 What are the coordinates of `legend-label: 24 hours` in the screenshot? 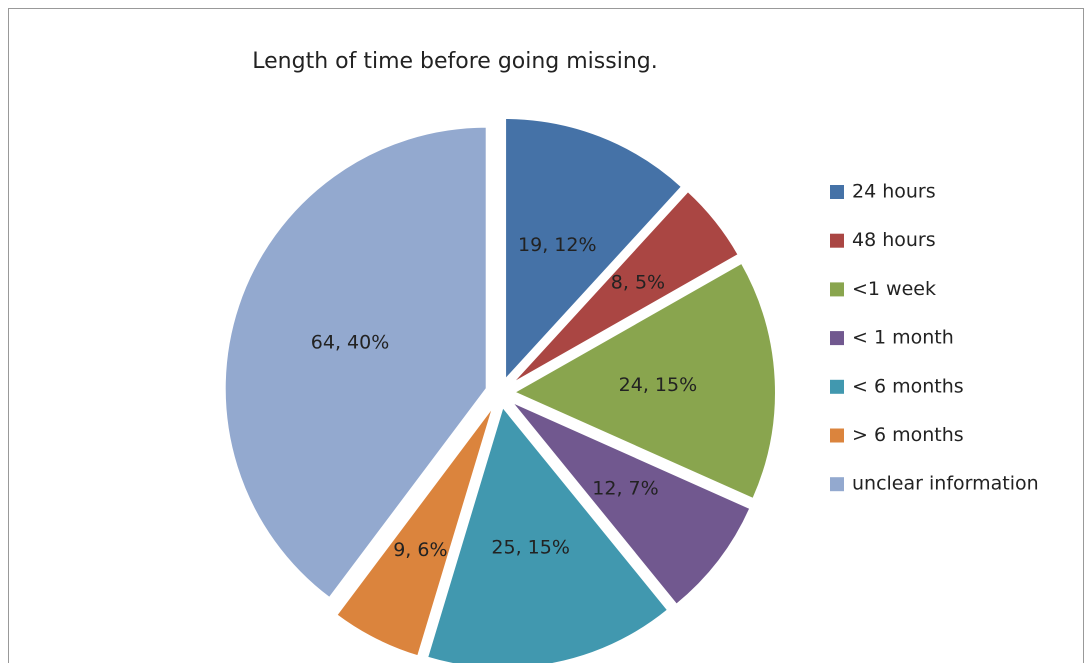 It's located at (894, 192).